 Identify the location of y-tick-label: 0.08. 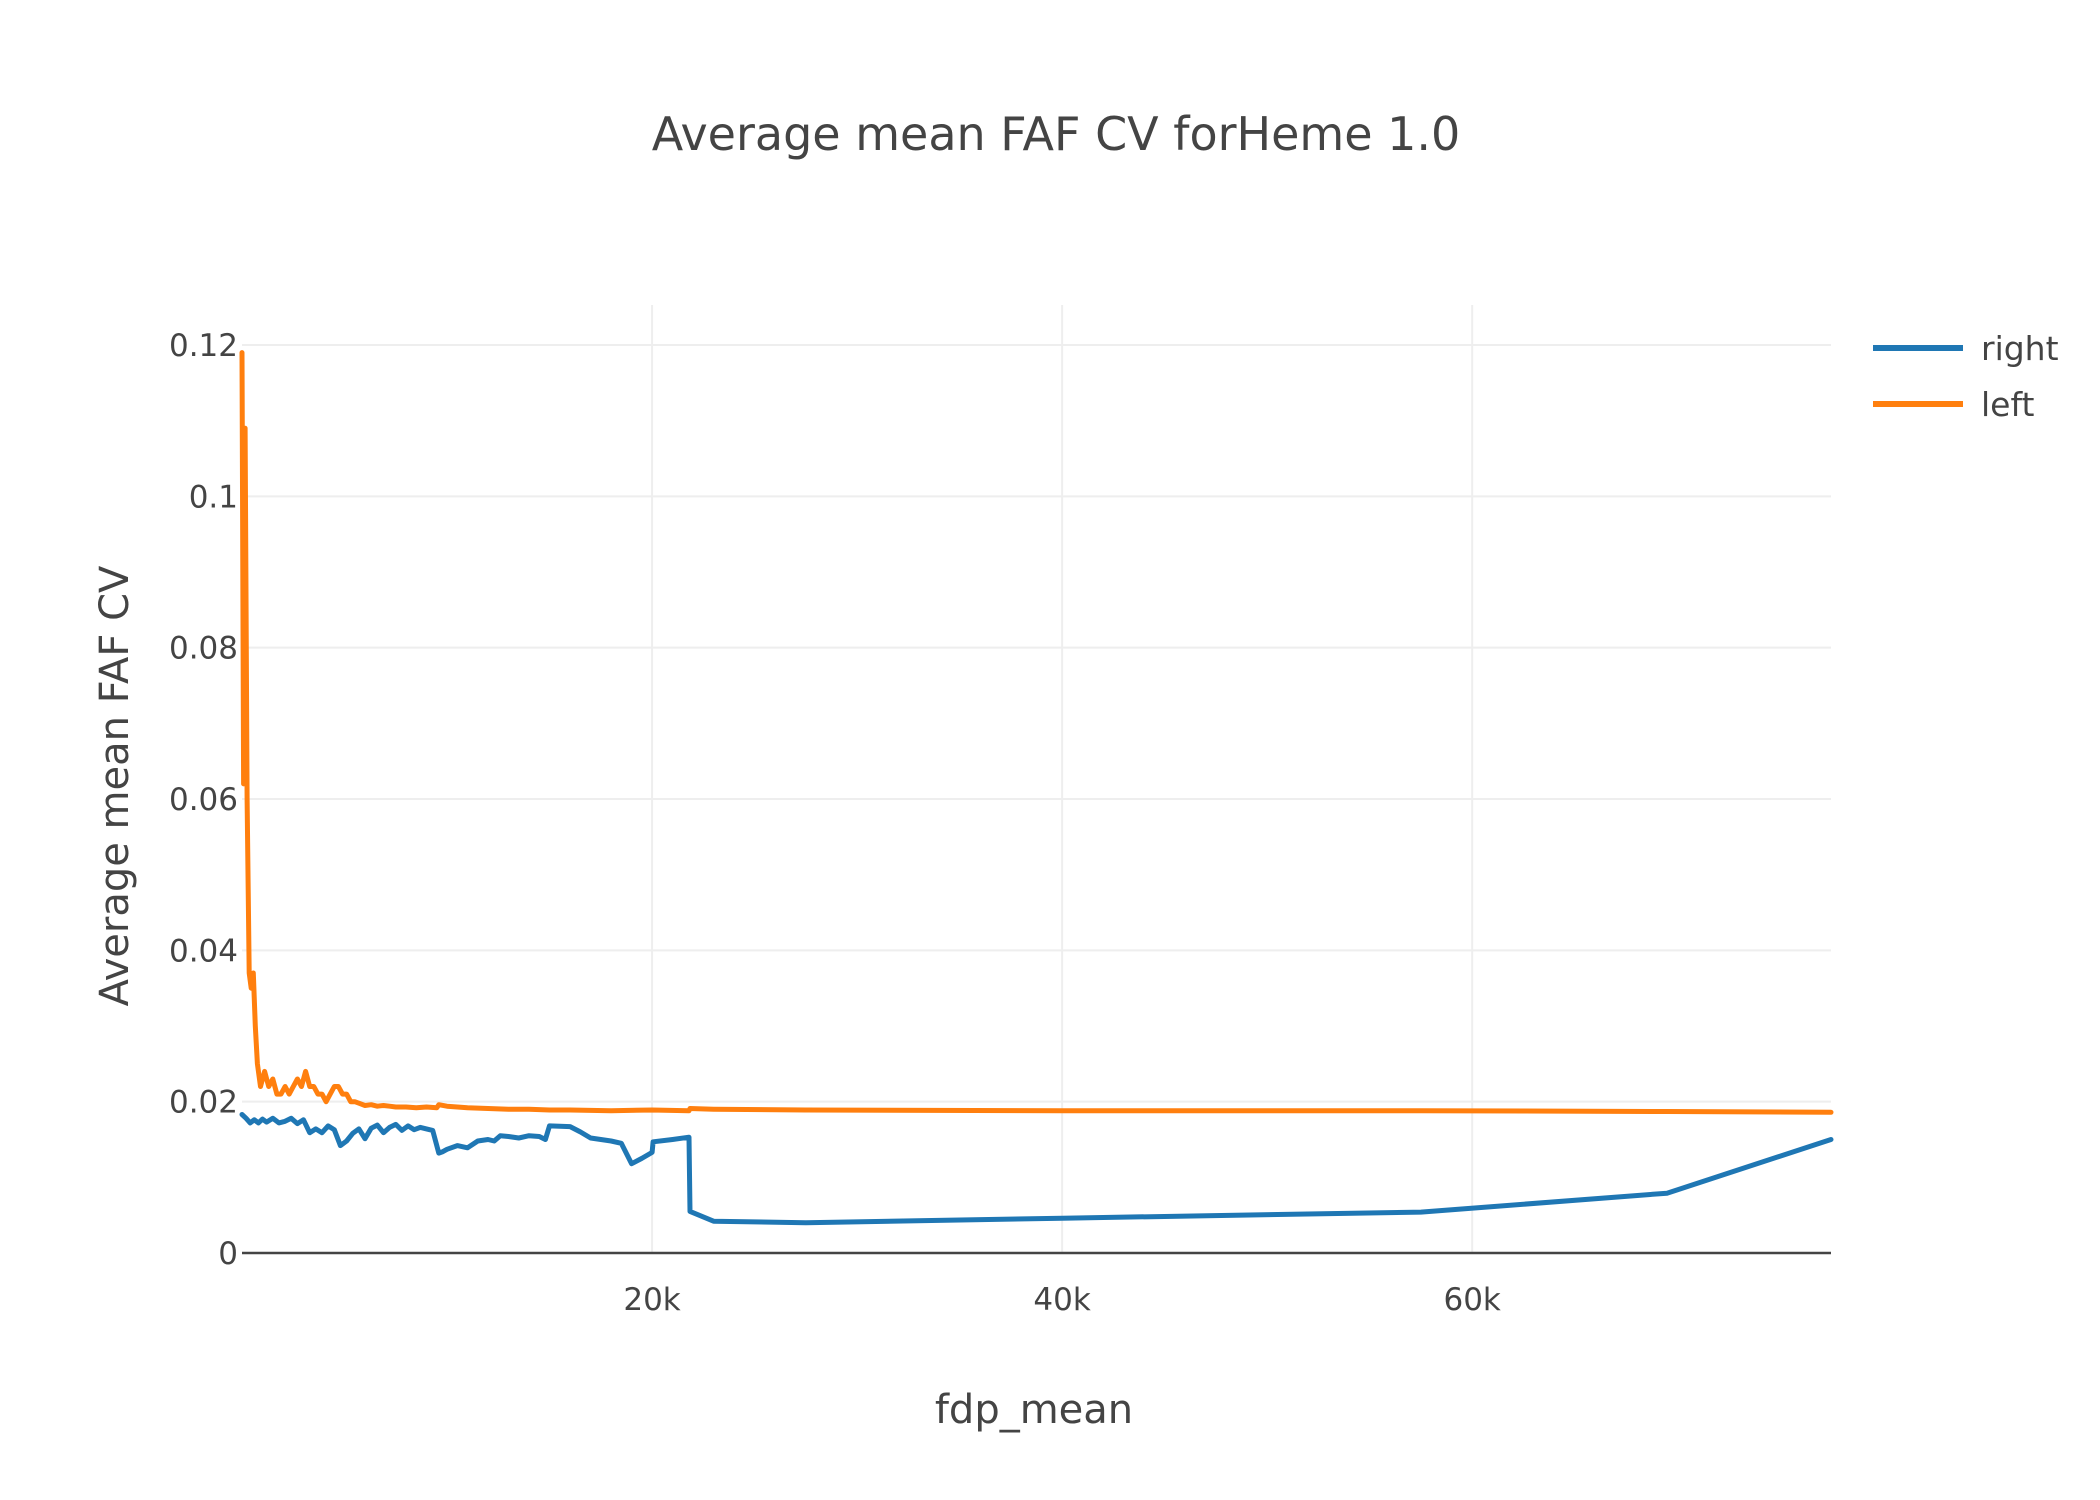
(203, 649).